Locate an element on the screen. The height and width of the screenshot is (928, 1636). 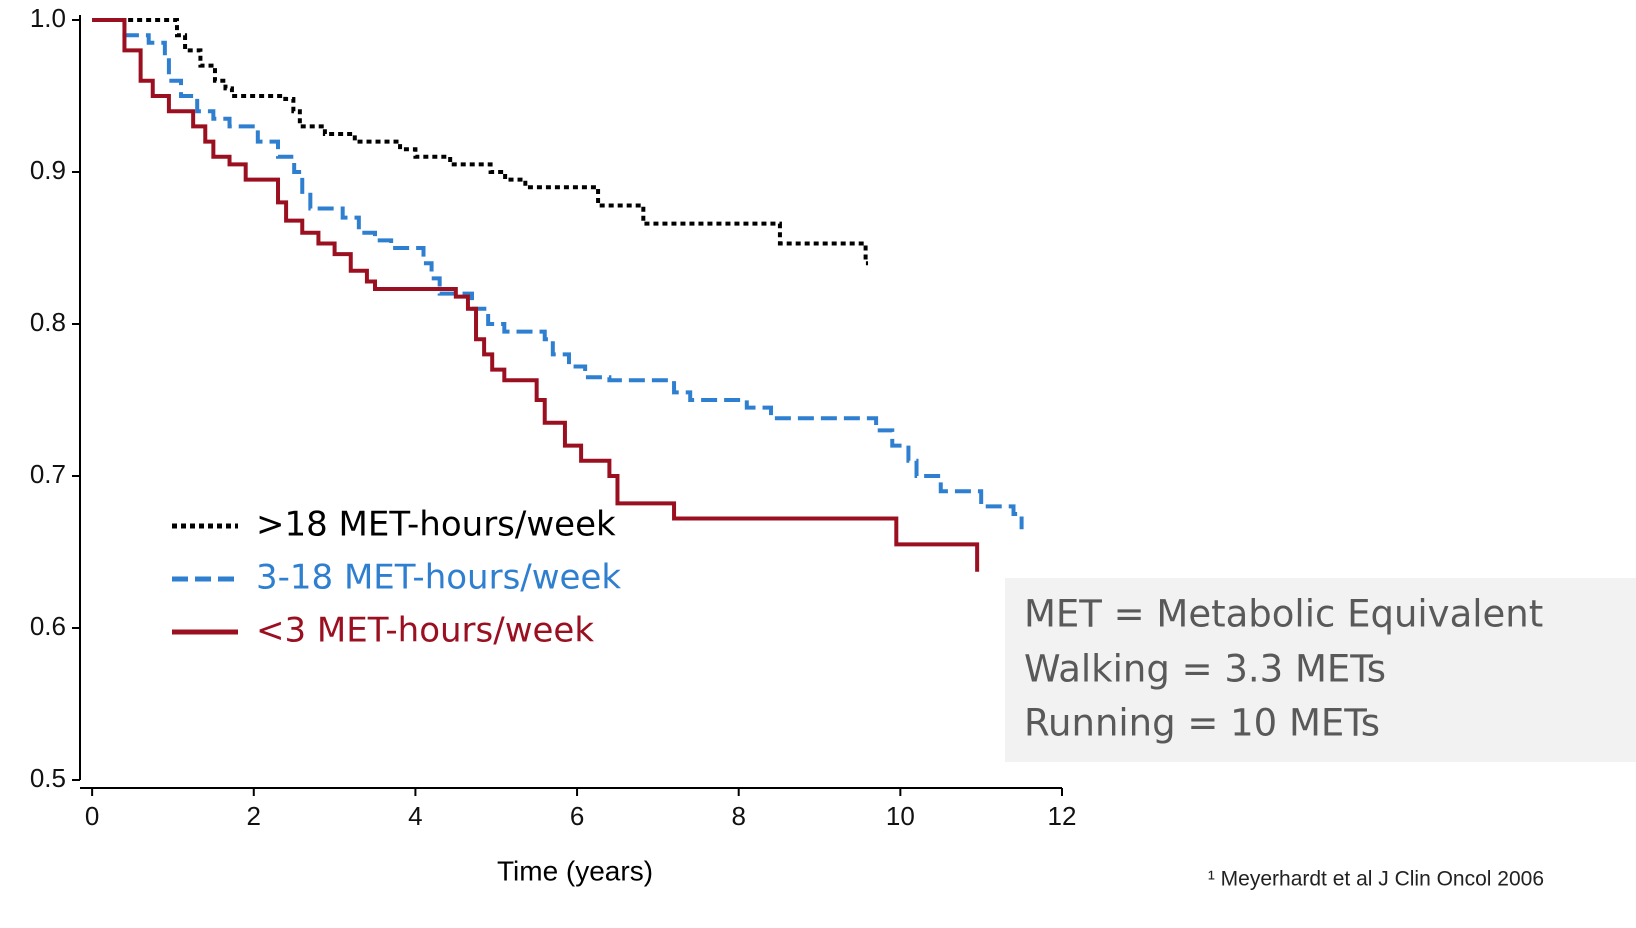
y-tick-label: 1.0 is located at coordinates (48, 18).